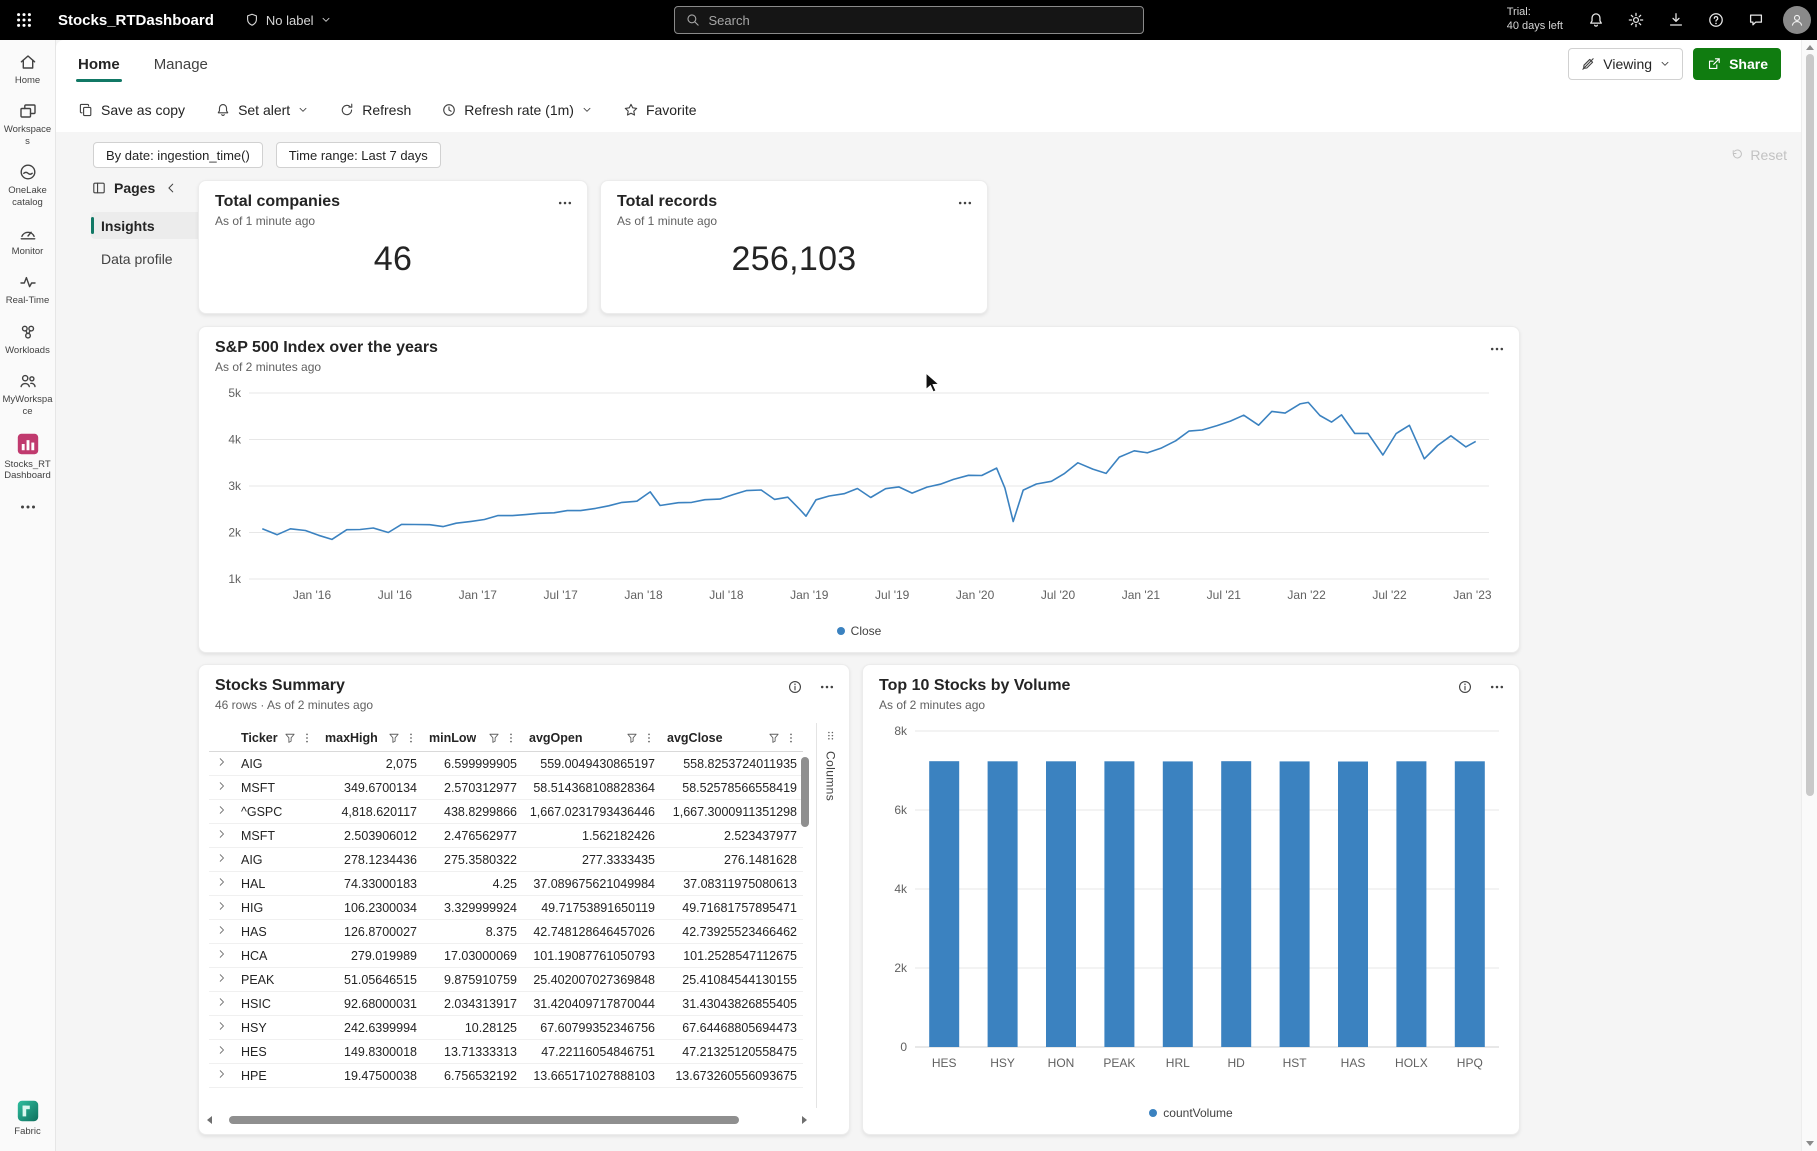  Describe the element at coordinates (732, 738) in the screenshot. I see `column-header-avgclose: avgClose` at that location.